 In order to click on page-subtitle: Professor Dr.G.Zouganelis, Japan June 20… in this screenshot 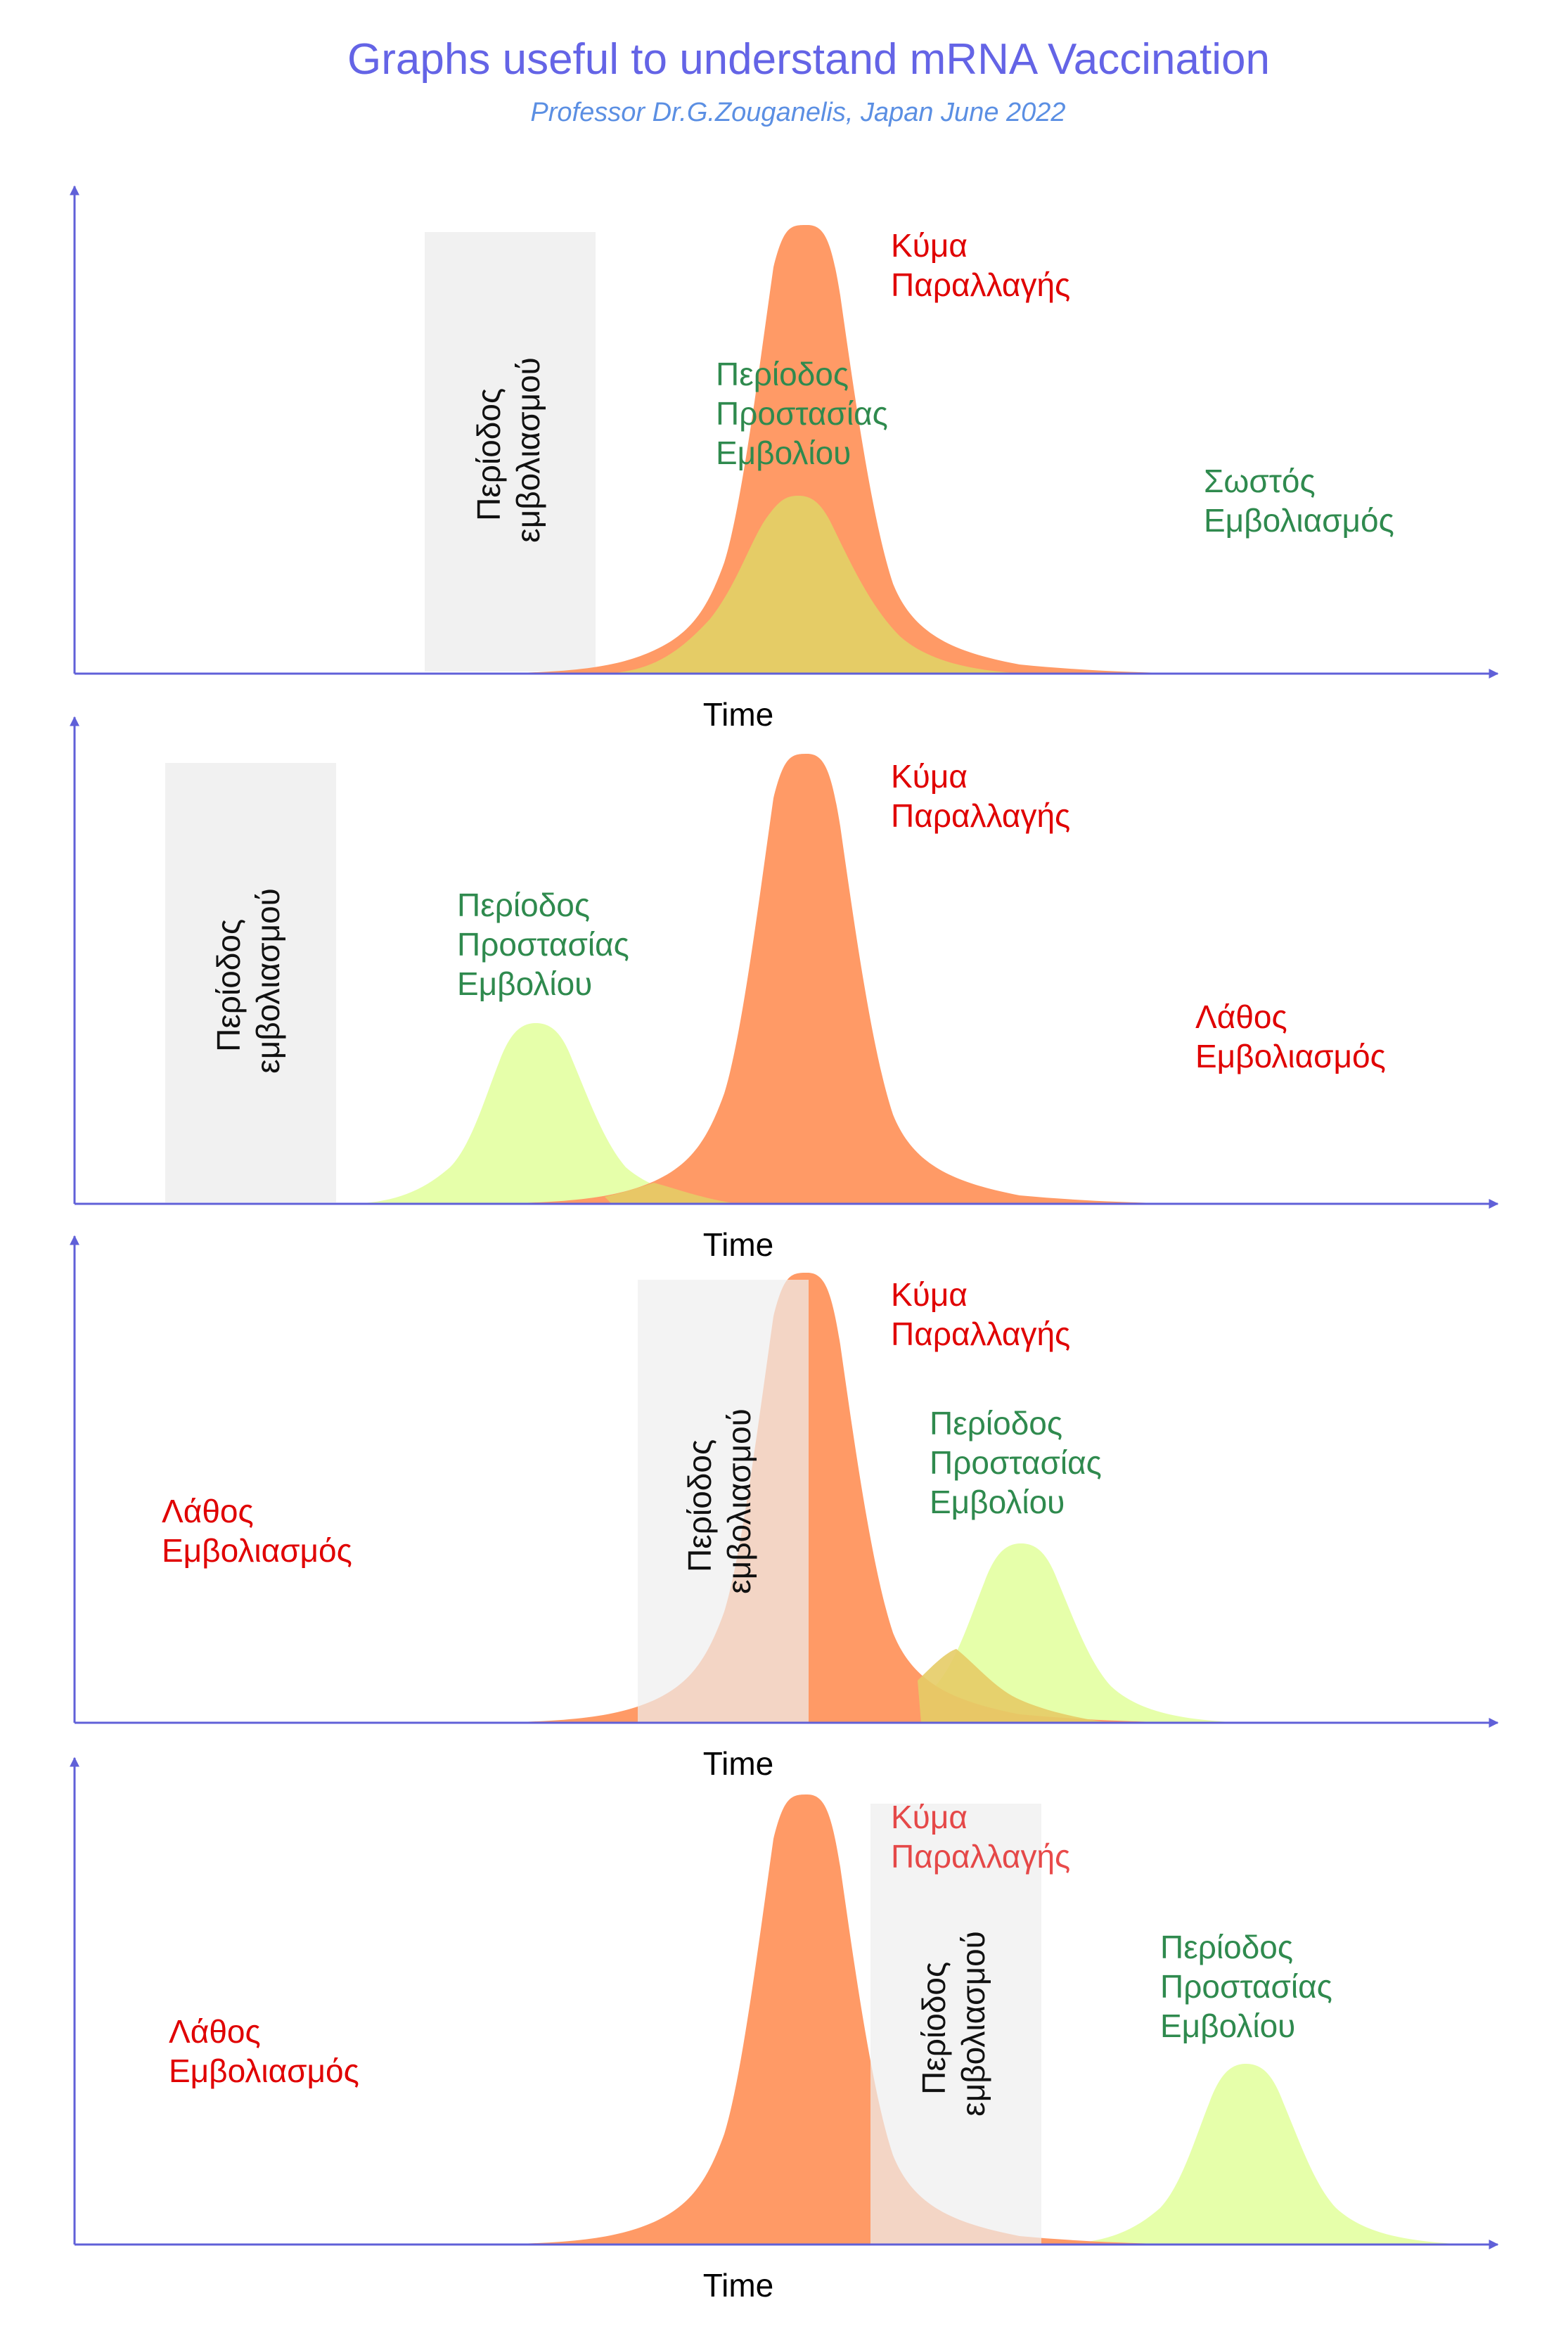, I will do `click(798, 113)`.